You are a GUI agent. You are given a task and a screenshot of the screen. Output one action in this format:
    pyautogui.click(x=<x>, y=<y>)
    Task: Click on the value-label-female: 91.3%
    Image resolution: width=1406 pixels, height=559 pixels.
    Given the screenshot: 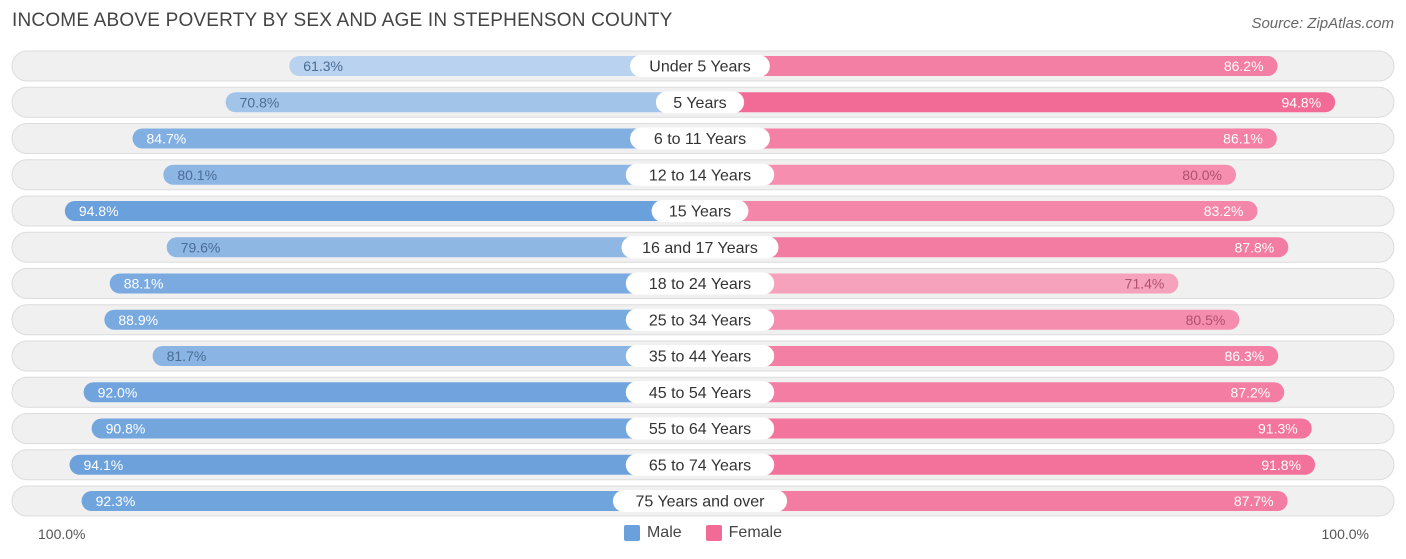 What is the action you would take?
    pyautogui.click(x=1278, y=429)
    